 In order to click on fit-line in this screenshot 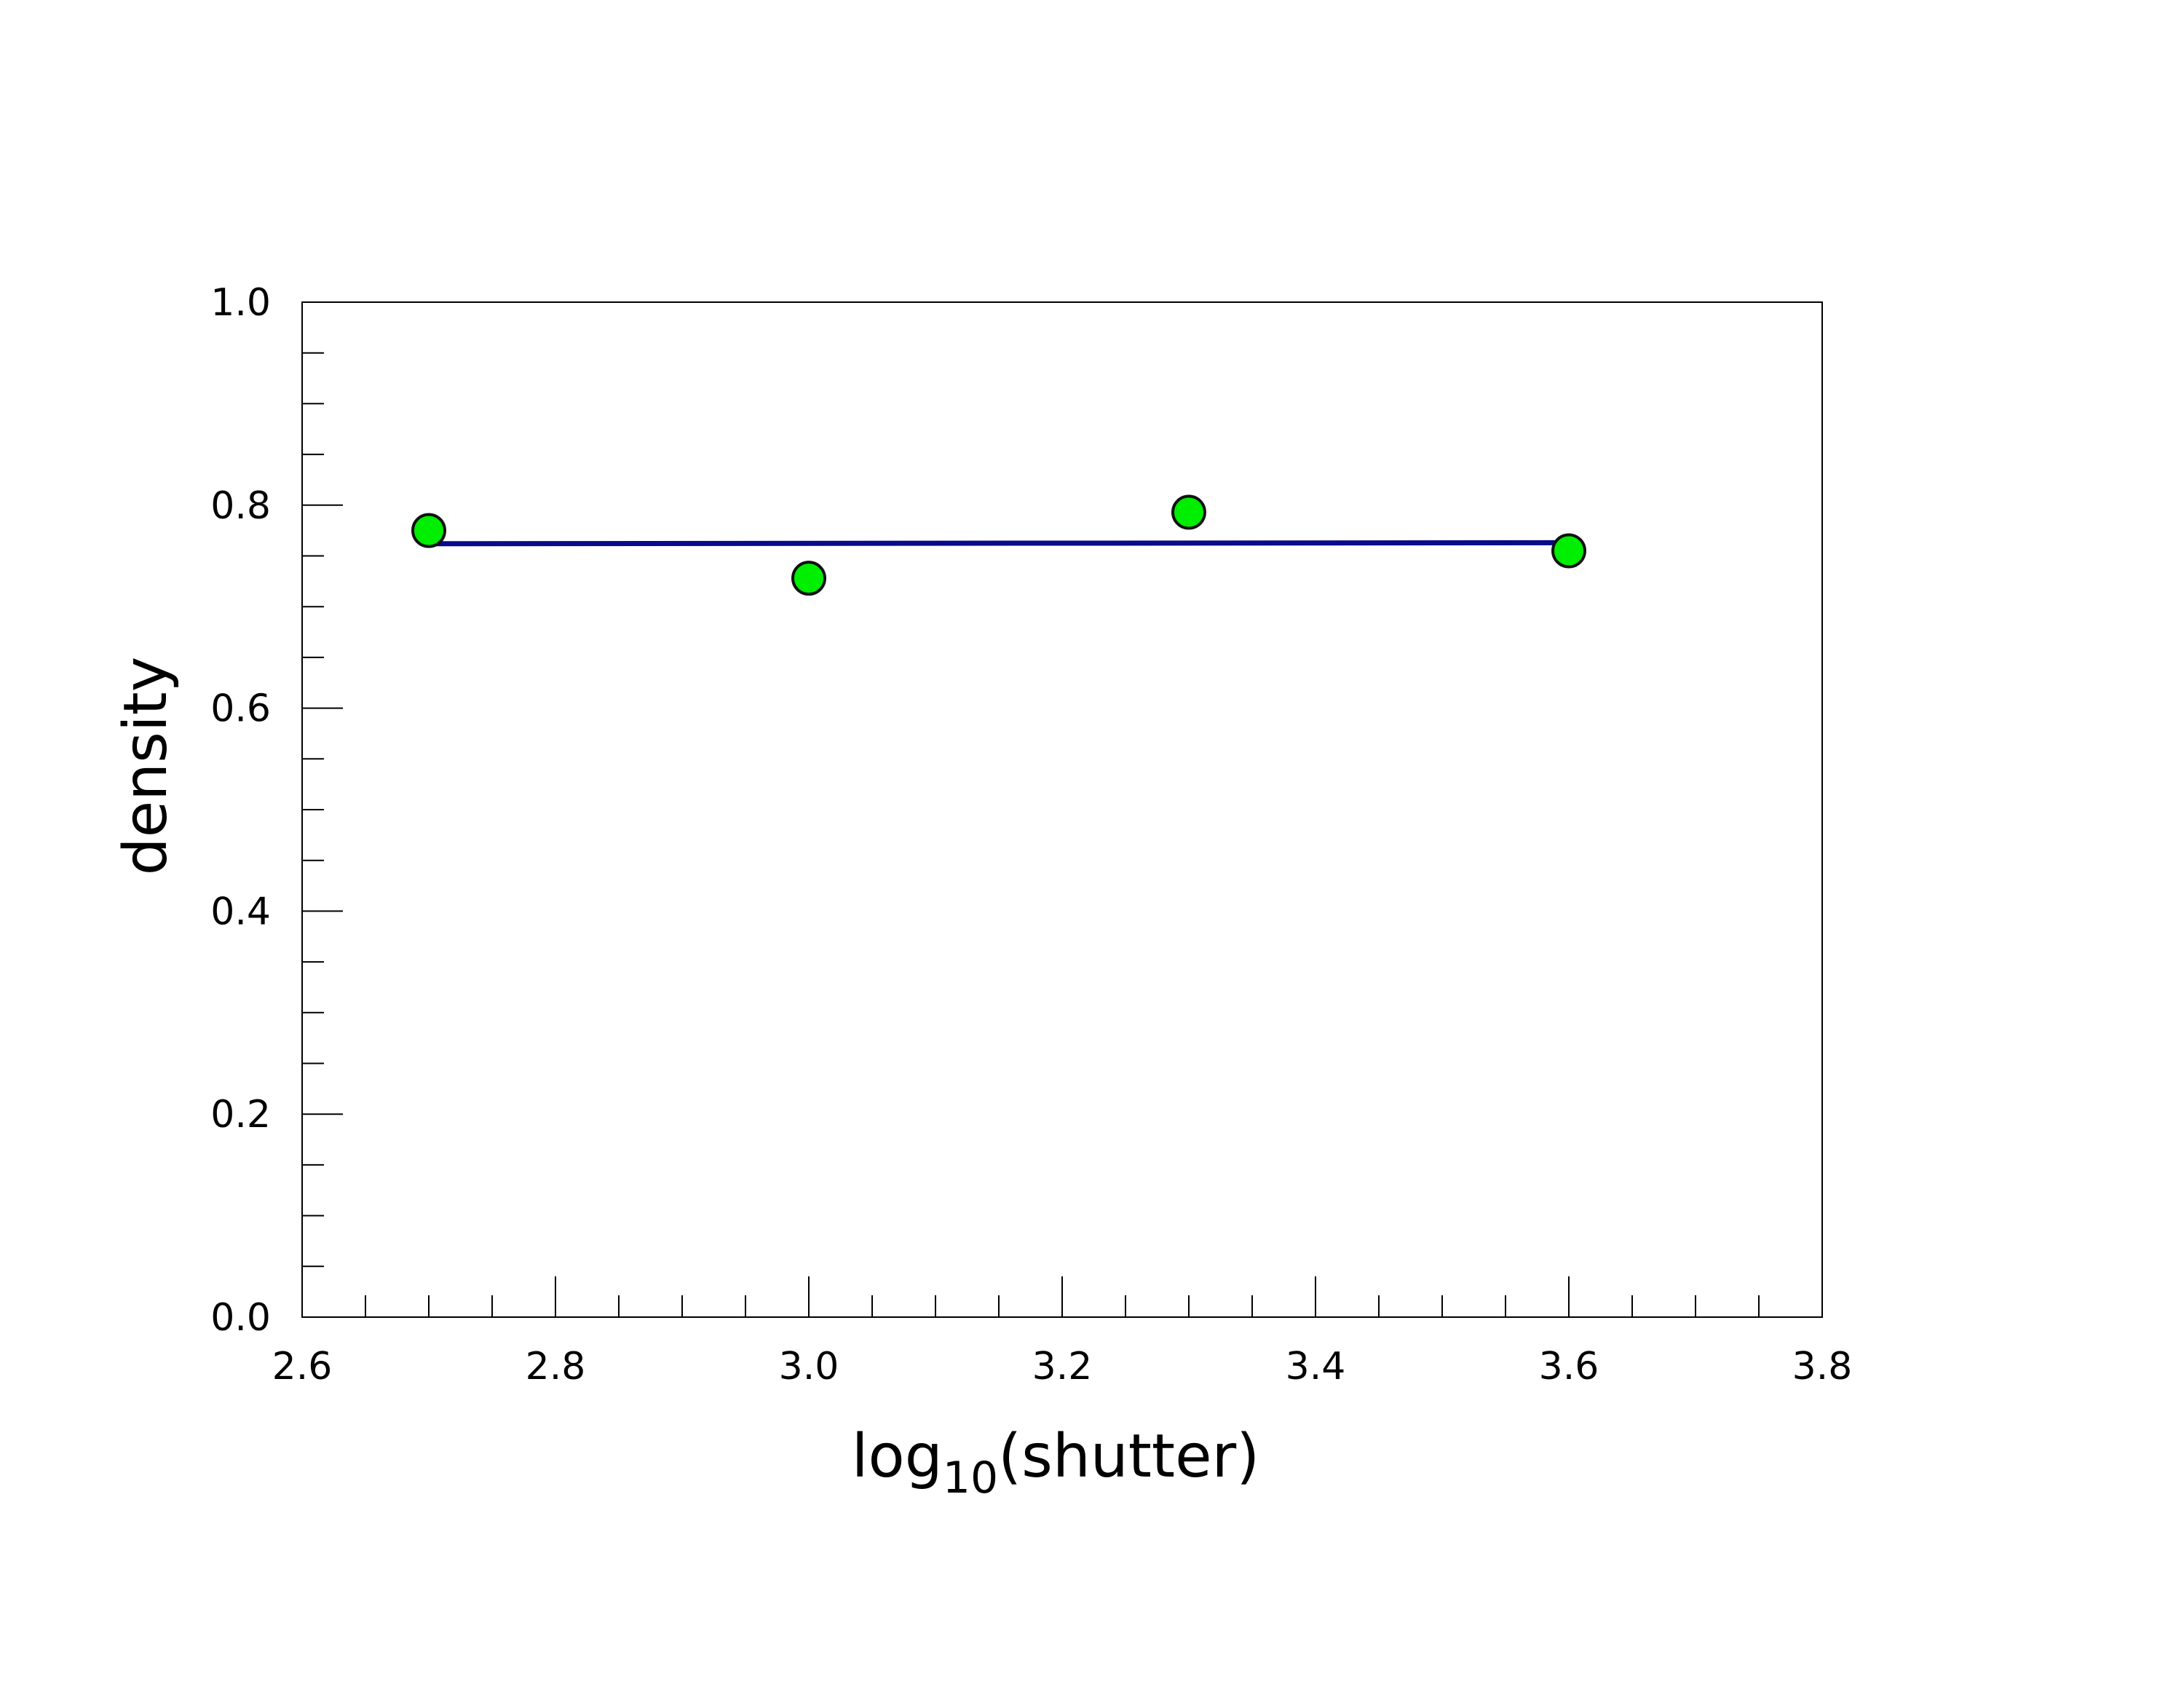, I will do `click(999, 543)`.